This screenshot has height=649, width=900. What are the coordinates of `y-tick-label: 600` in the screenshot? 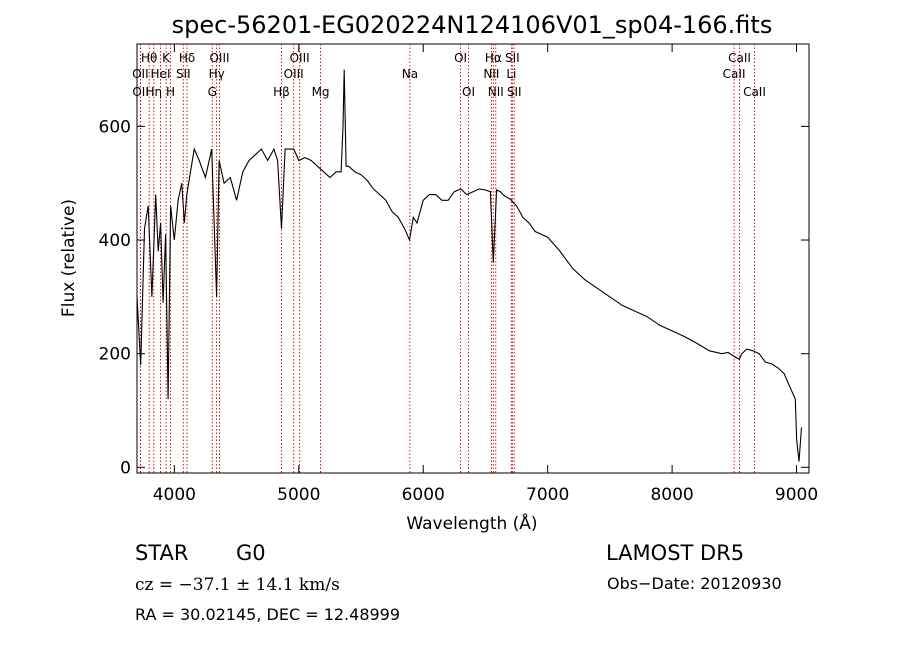 It's located at (115, 127).